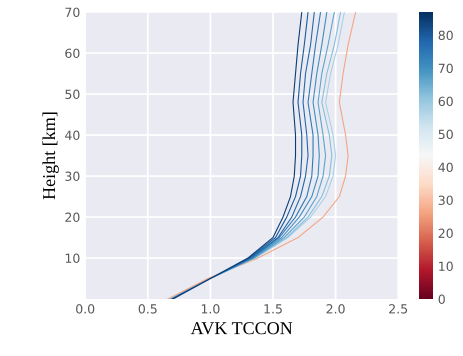 The width and height of the screenshot is (463, 356). What do you see at coordinates (441, 299) in the screenshot?
I see `color-bar-label: 0` at bounding box center [441, 299].